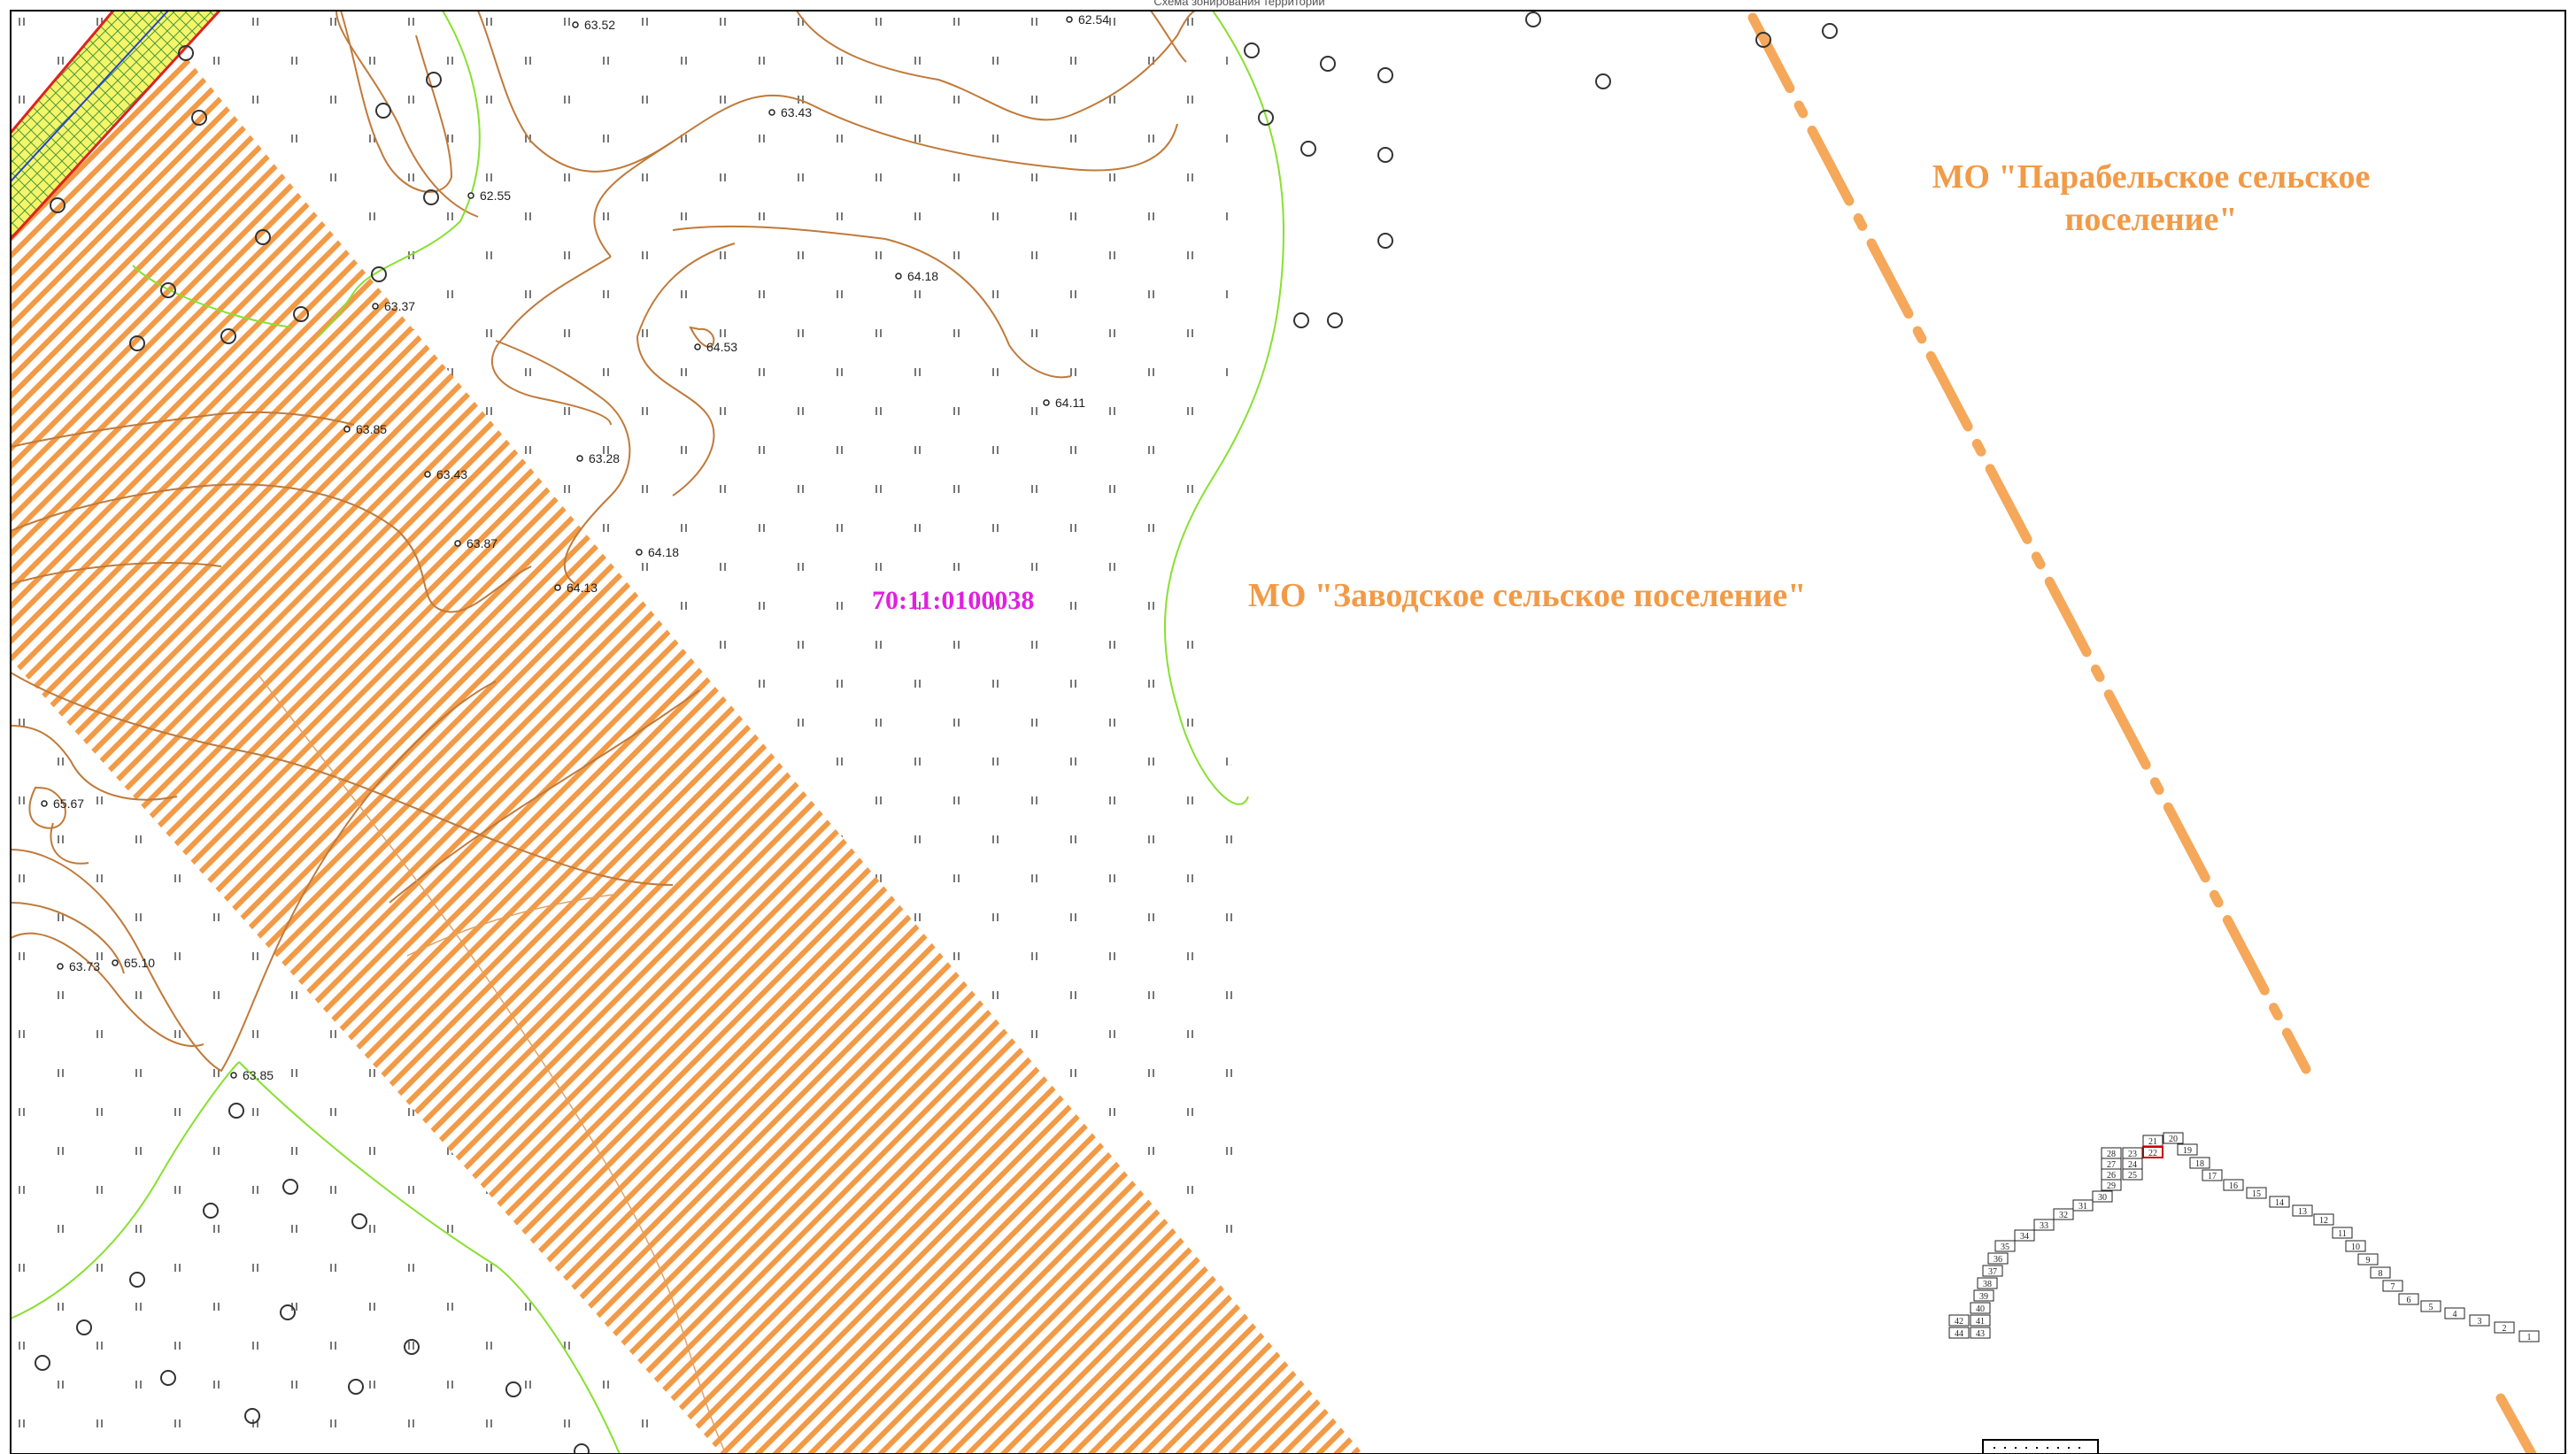 The width and height of the screenshot is (2576, 1454). What do you see at coordinates (84, 966) in the screenshot?
I see `elevation-label: 63.73` at bounding box center [84, 966].